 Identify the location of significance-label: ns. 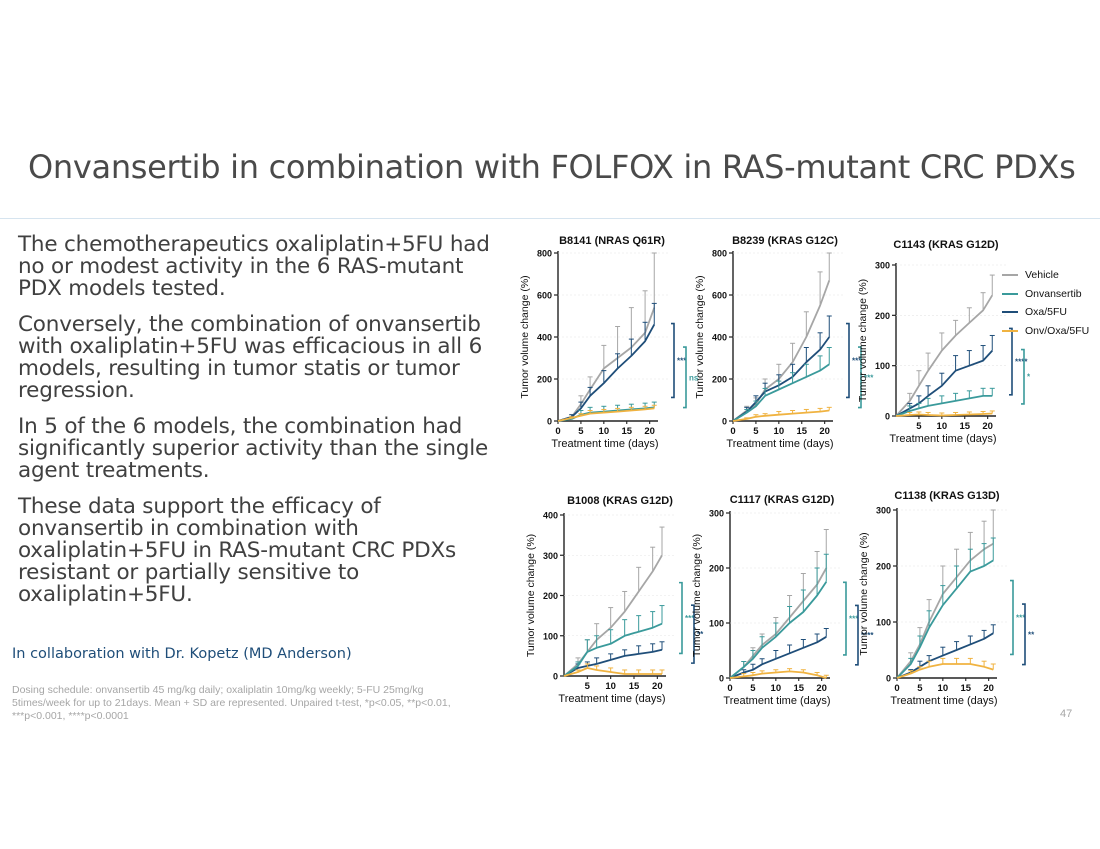
(694, 377).